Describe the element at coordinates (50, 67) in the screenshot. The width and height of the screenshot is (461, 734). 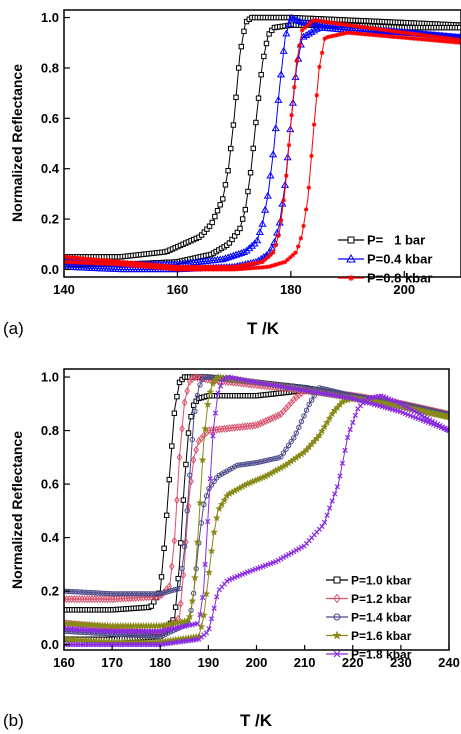
I see `y-tick-label: 0.8` at that location.